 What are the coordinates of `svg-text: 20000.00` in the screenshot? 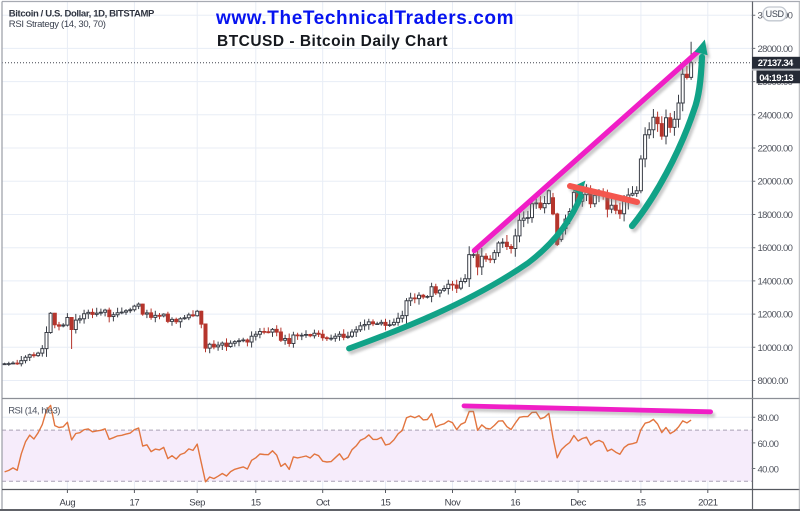 It's located at (775, 182).